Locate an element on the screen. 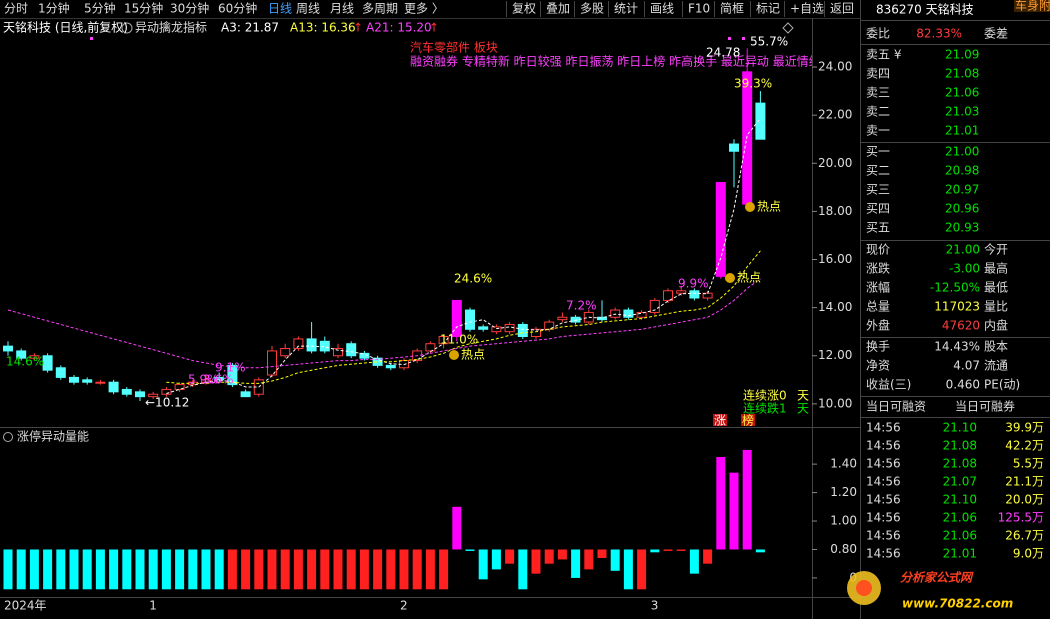 Image resolution: width=1050 pixels, height=619 pixels. bid-label: 买一 is located at coordinates (878, 152).